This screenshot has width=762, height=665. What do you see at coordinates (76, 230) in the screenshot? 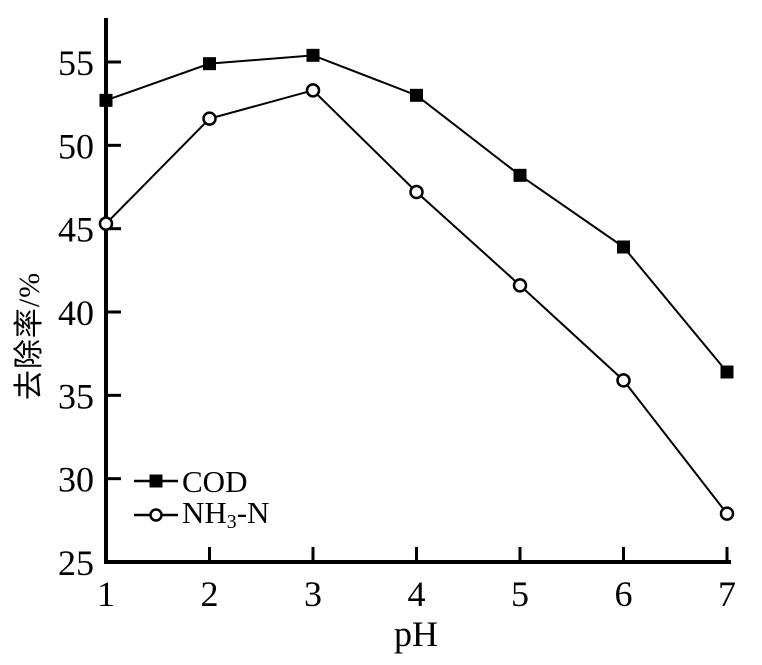
I see `y-tick-label: 45` at bounding box center [76, 230].